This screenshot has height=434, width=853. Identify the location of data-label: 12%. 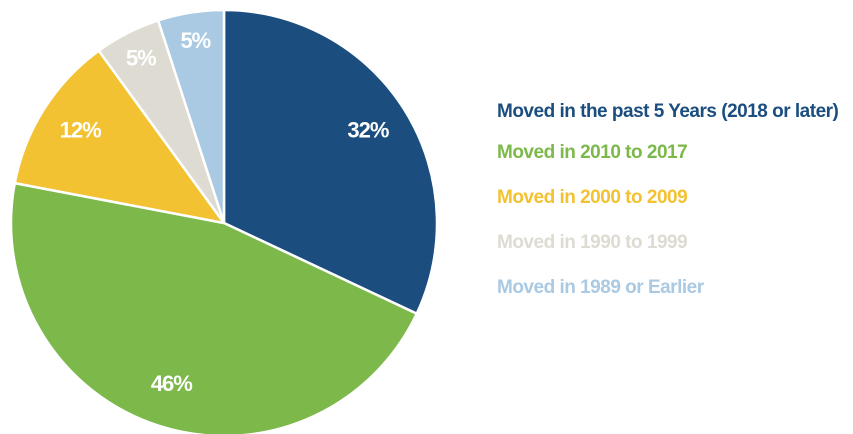
(80, 130).